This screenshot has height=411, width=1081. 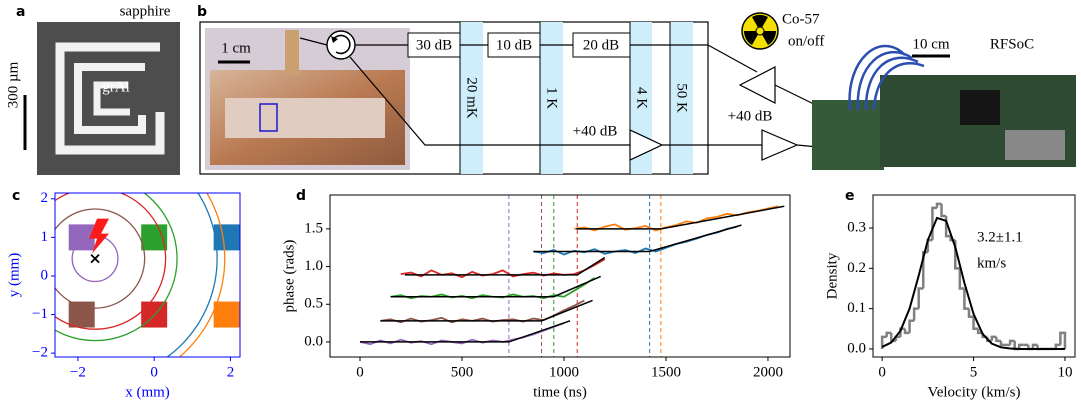 What do you see at coordinates (856, 308) in the screenshot?
I see `y-tick-label: 0.1` at bounding box center [856, 308].